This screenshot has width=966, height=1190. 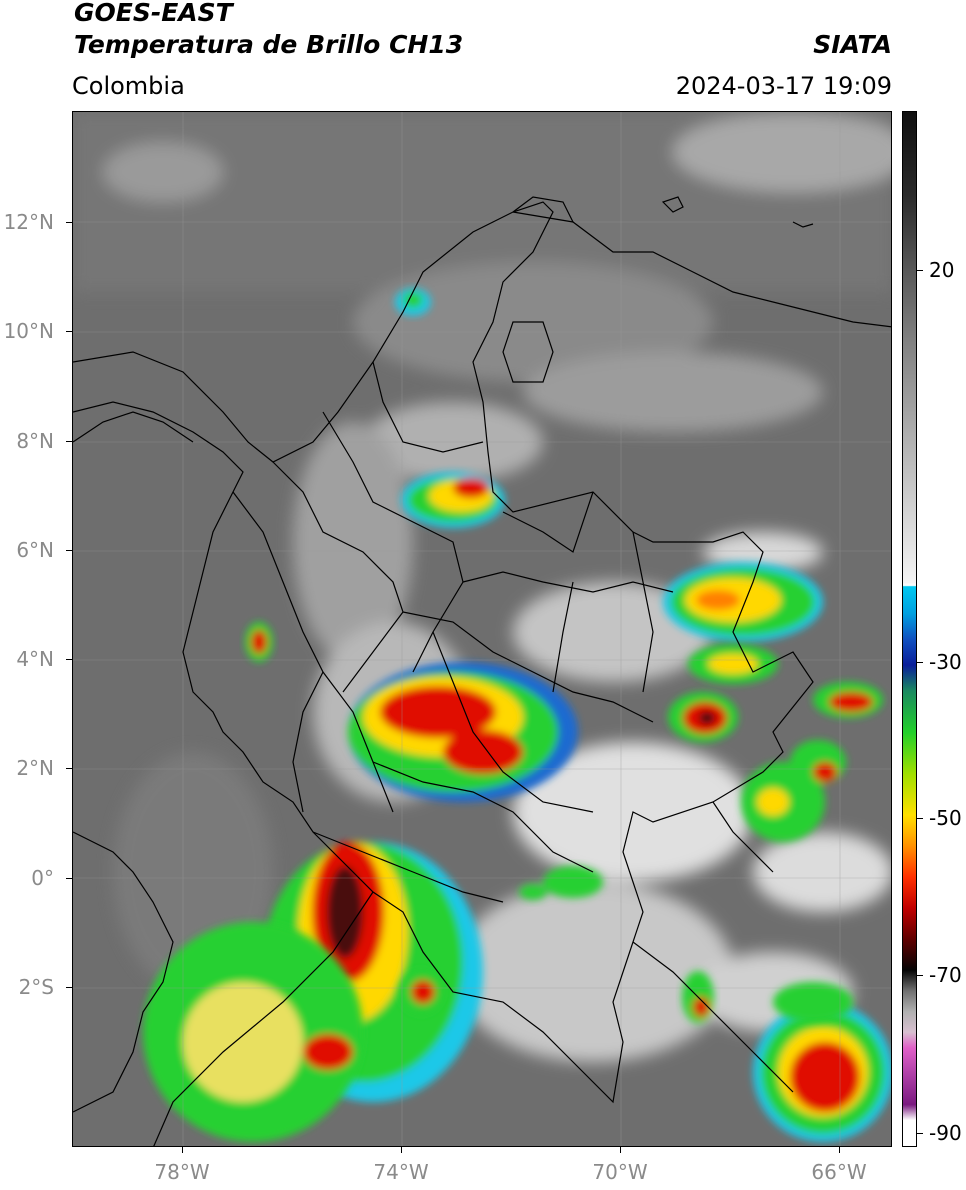 What do you see at coordinates (28, 222) in the screenshot?
I see `lat-label-12n: 12°N` at bounding box center [28, 222].